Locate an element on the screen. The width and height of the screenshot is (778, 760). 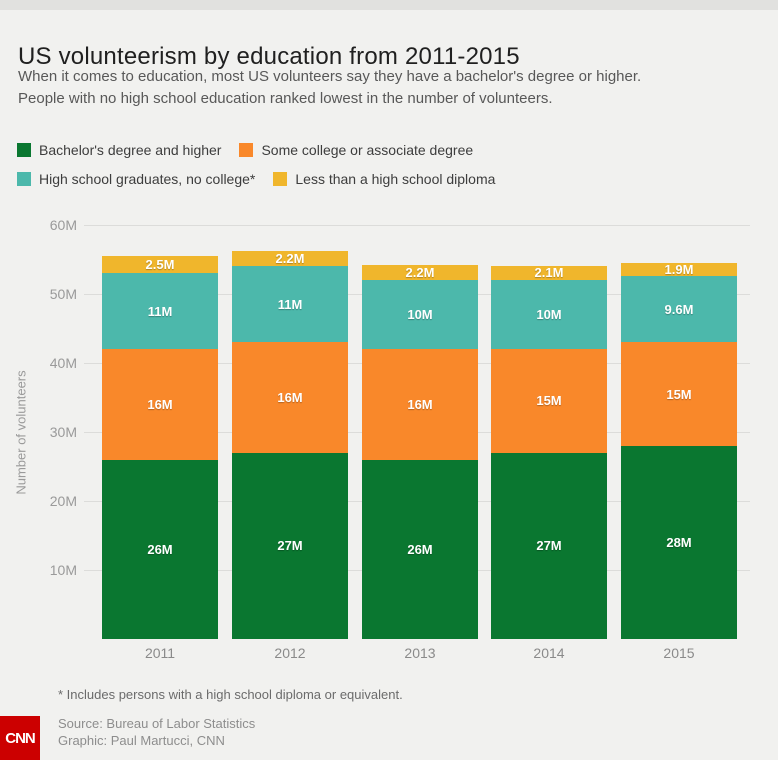
y-tick-label-40M: 40M is located at coordinates (63, 363).